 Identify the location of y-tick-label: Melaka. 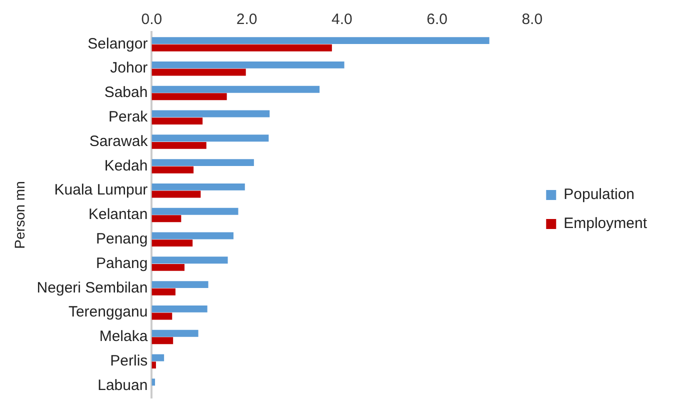
(123, 337).